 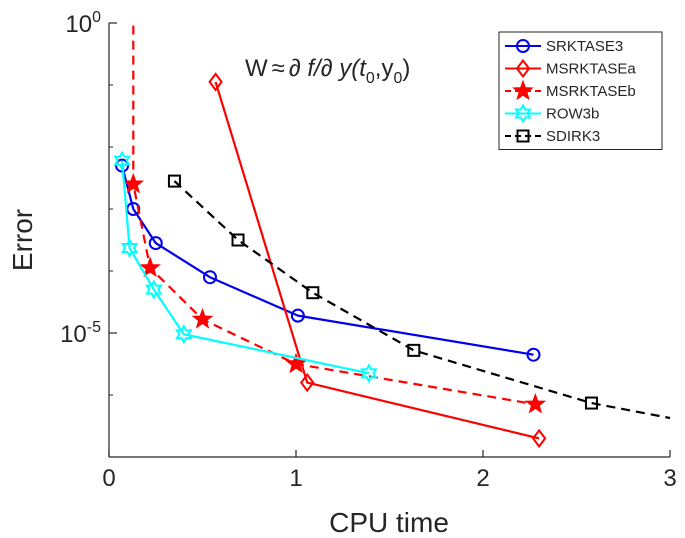 I want to click on y-tick-label: 10⁰, so click(x=83, y=23).